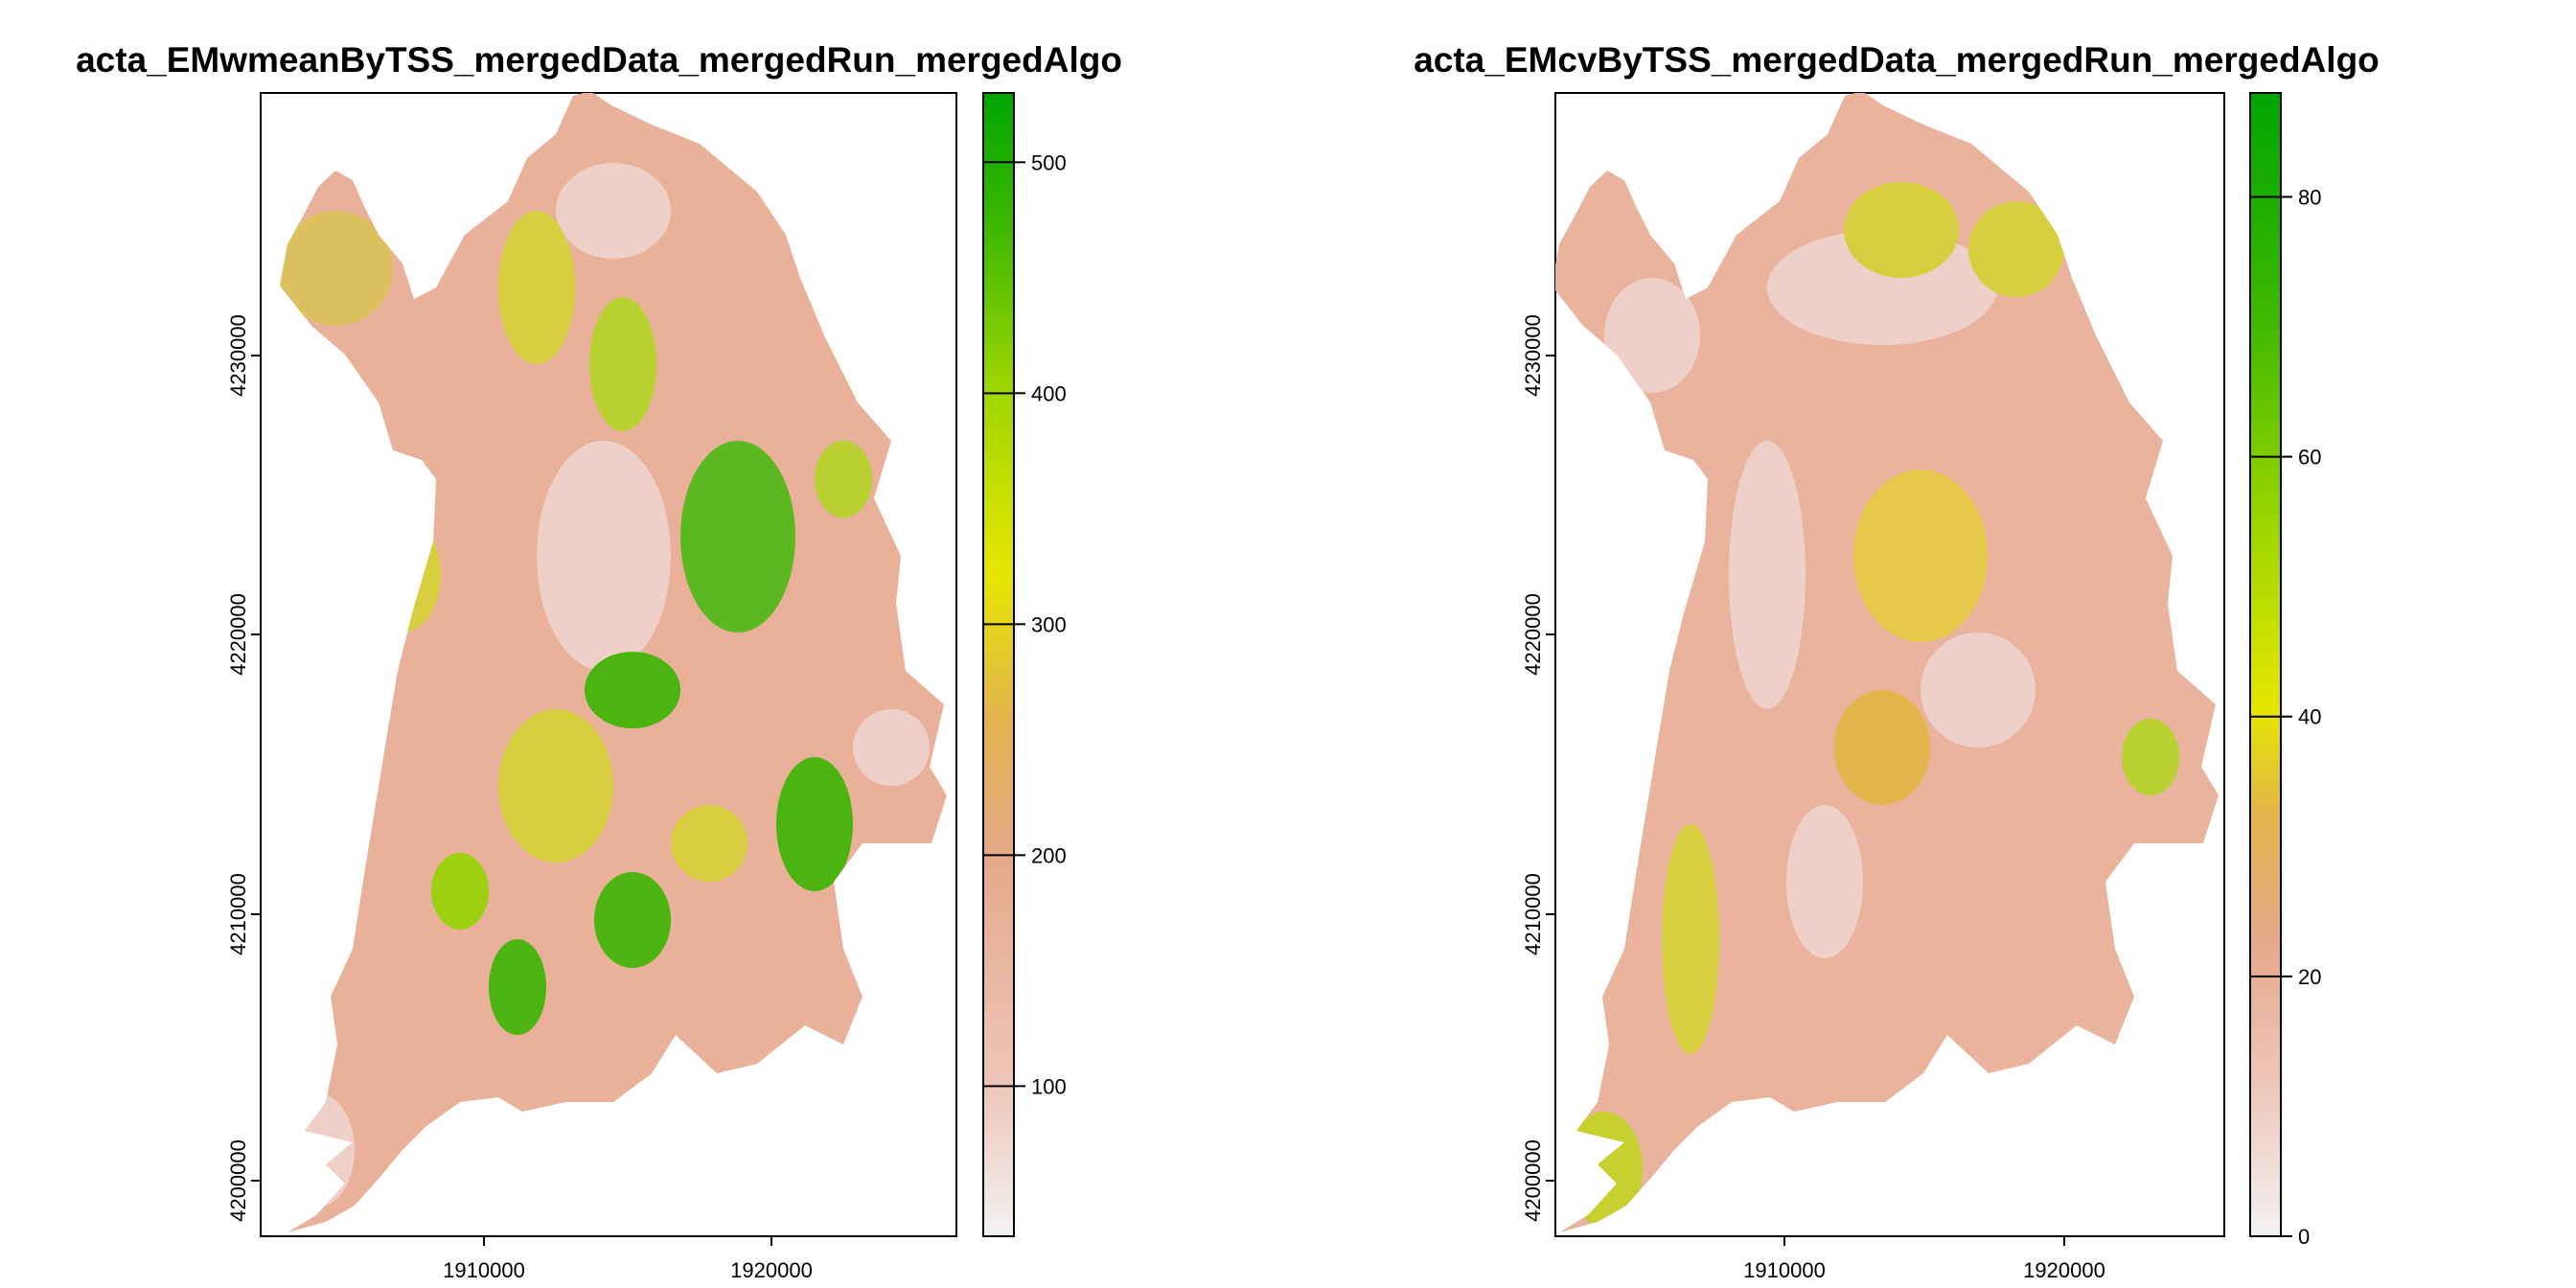 This screenshot has height=1288, width=2576. What do you see at coordinates (1049, 162) in the screenshot?
I see `legend-tick-label: 500` at bounding box center [1049, 162].